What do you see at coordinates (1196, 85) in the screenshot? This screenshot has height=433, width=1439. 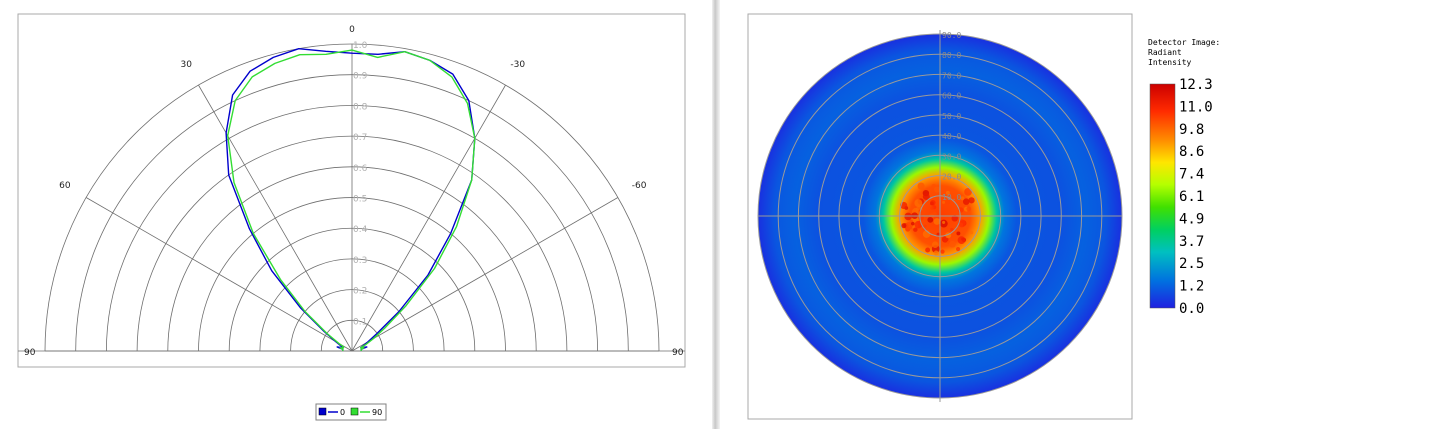 I see `colorbar-tick-label: 12.3` at bounding box center [1196, 85].